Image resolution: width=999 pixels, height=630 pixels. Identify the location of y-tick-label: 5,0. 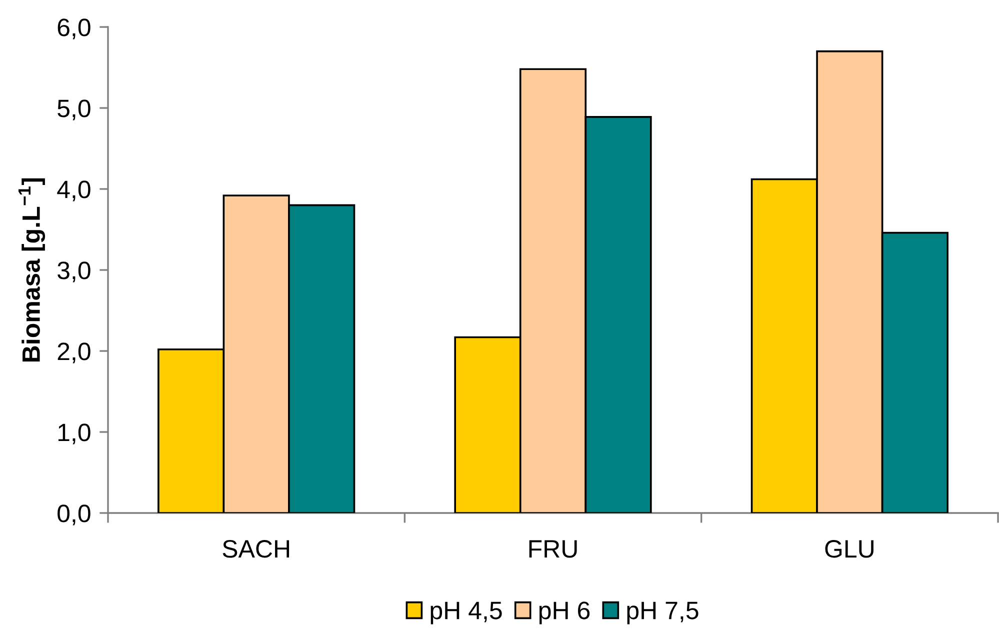
(74, 110).